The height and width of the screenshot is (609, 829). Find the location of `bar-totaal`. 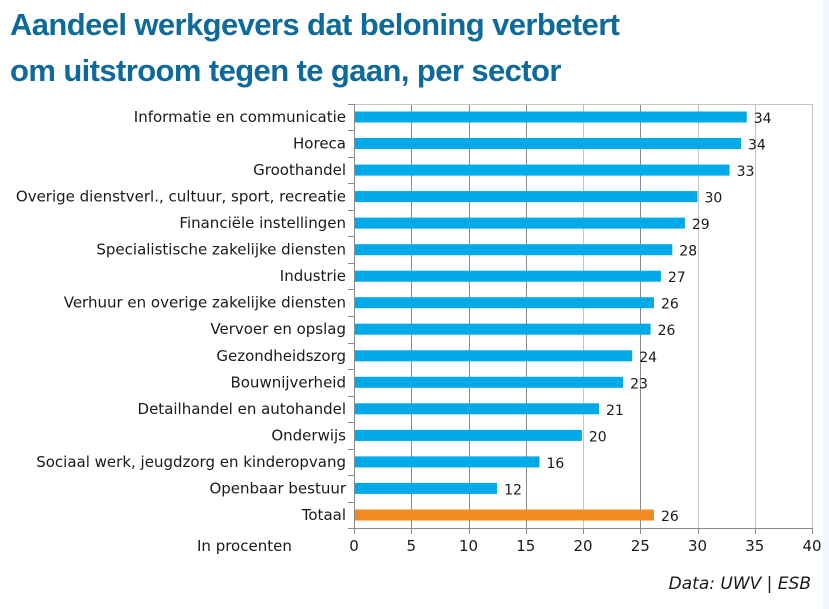

bar-totaal is located at coordinates (504, 515).